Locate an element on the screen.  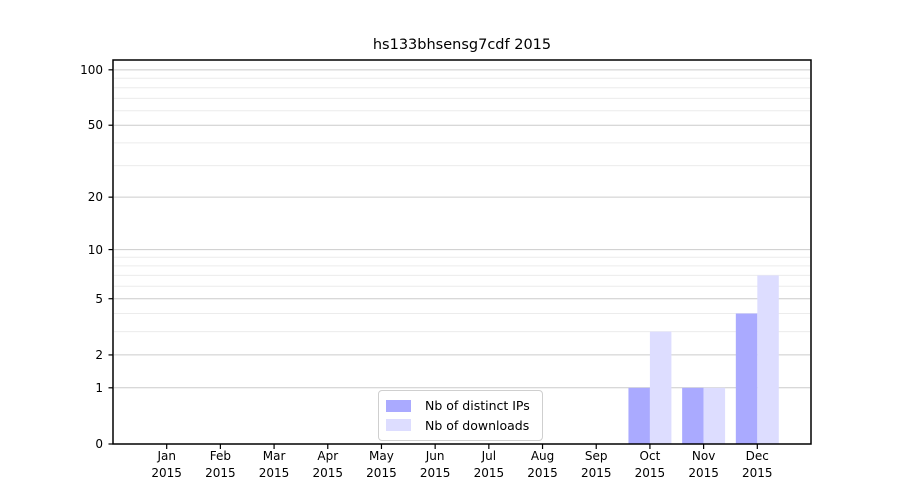
y-axis-tick-label: 50 is located at coordinates (95, 125).